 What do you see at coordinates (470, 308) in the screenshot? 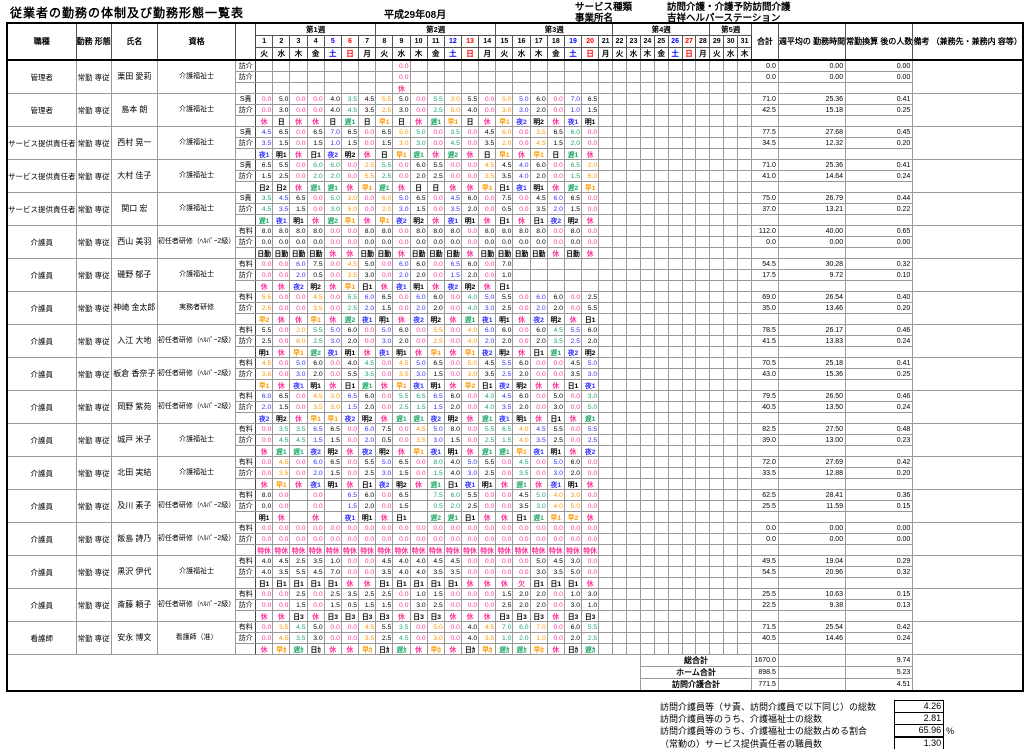
I see `hours-cell: 4.0` at bounding box center [470, 308].